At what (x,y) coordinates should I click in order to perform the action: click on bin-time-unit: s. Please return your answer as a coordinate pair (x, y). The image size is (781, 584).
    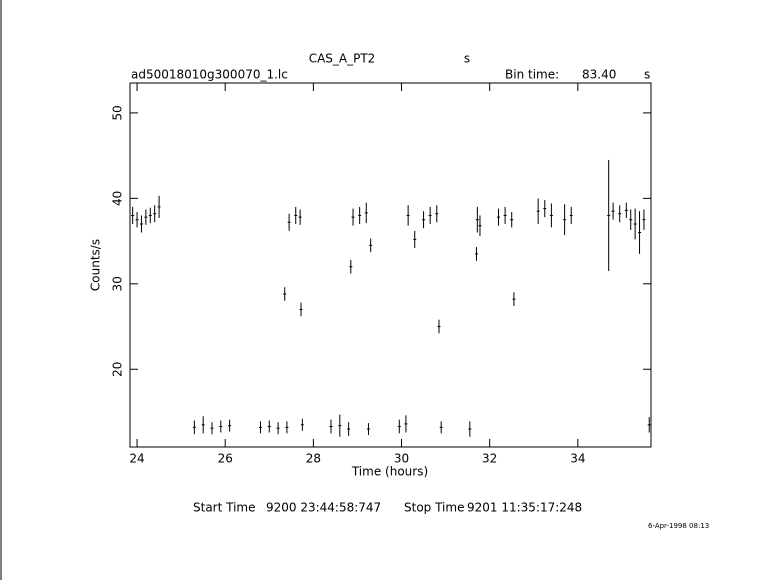
    Looking at the image, I should click on (647, 75).